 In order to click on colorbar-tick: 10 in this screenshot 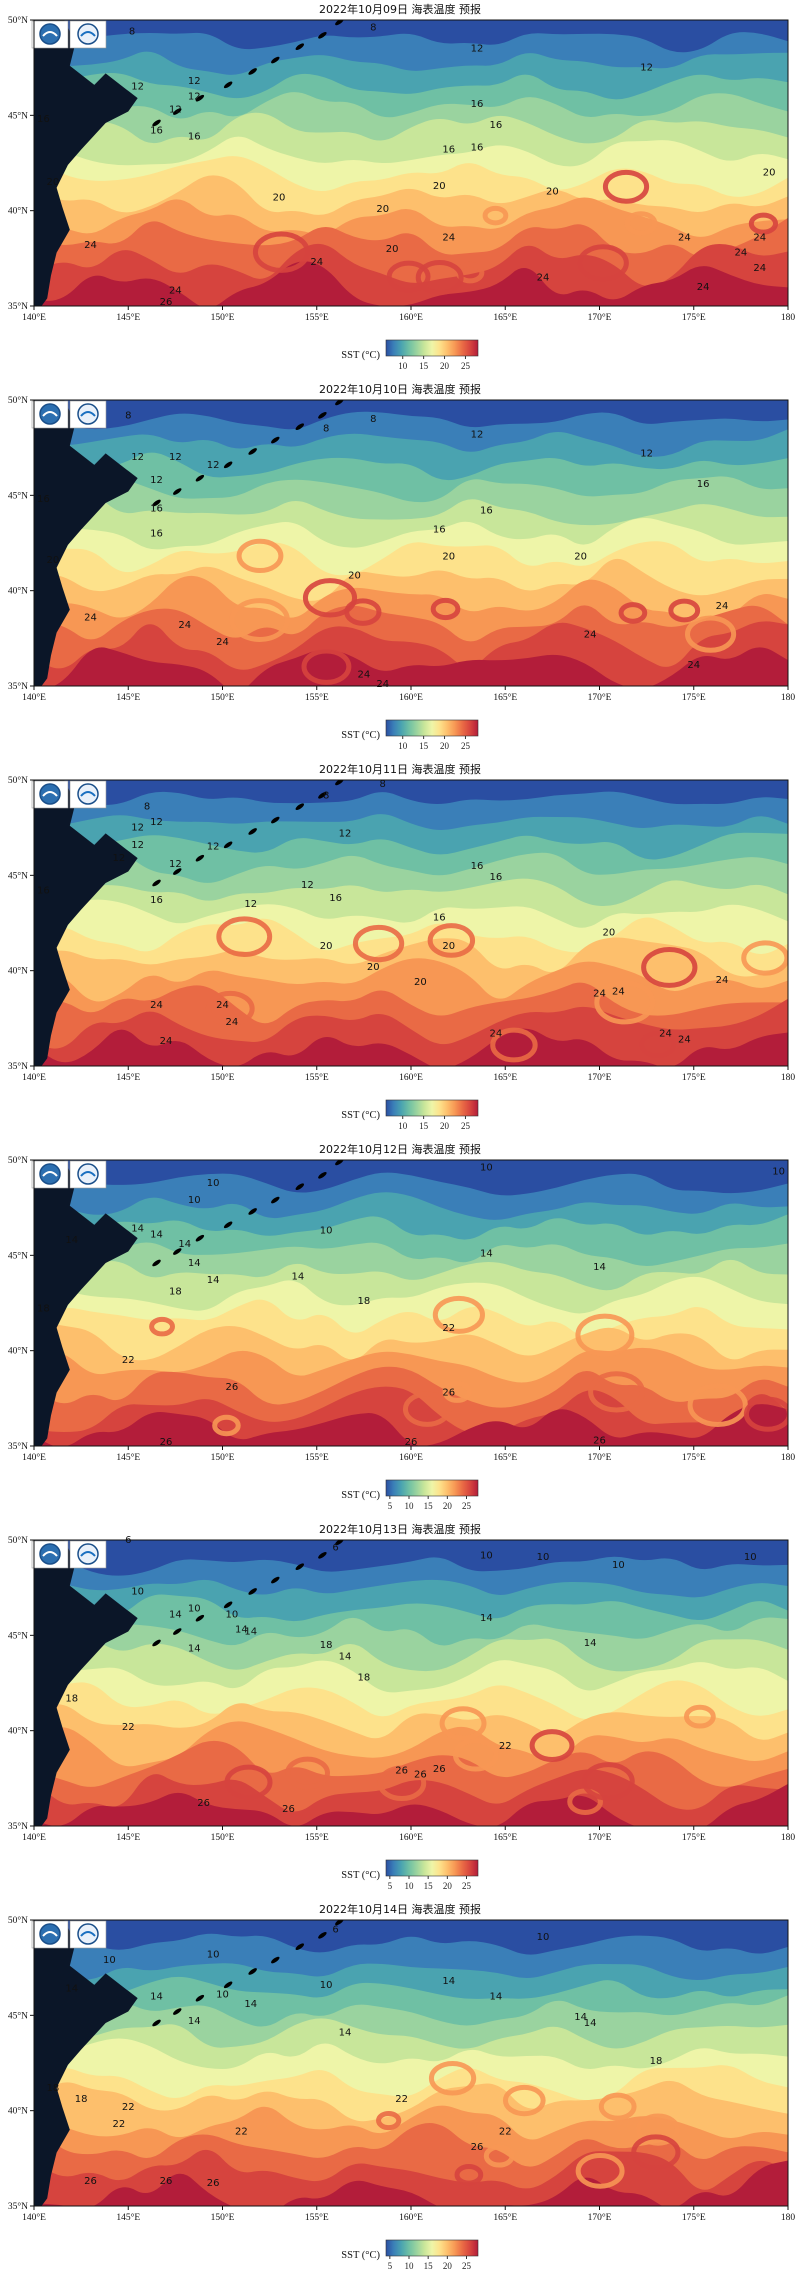, I will do `click(410, 1886)`.